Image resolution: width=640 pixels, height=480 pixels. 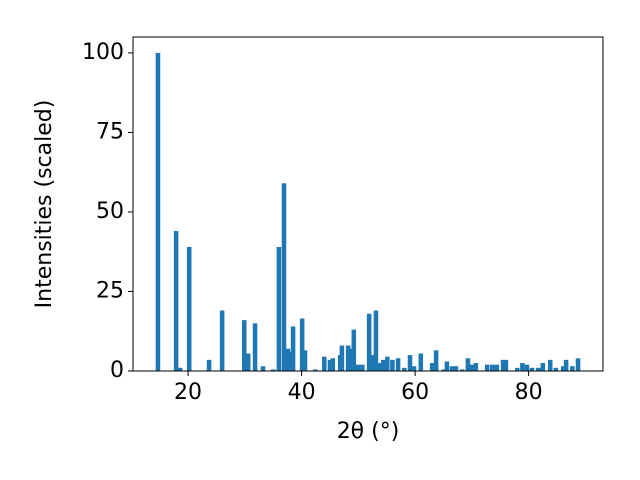 I want to click on y-axis-label: Intensities (scaled), so click(x=44, y=204).